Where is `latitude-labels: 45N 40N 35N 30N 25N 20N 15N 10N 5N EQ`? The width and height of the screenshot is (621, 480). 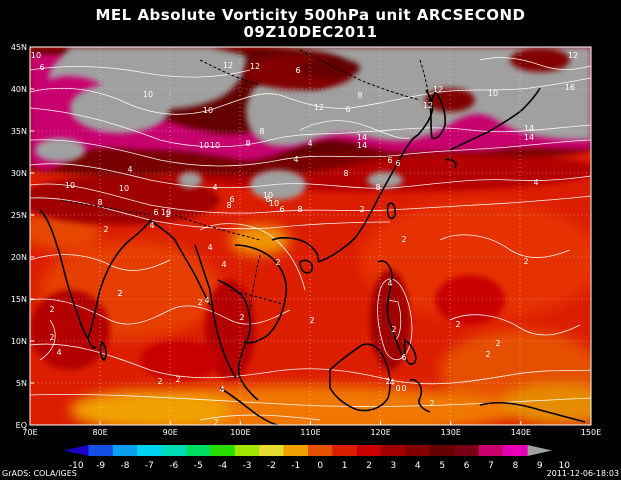 latitude-labels: 45N 40N 35N 30N 25N 20N 15N 10N 5N EQ is located at coordinates (19, 236).